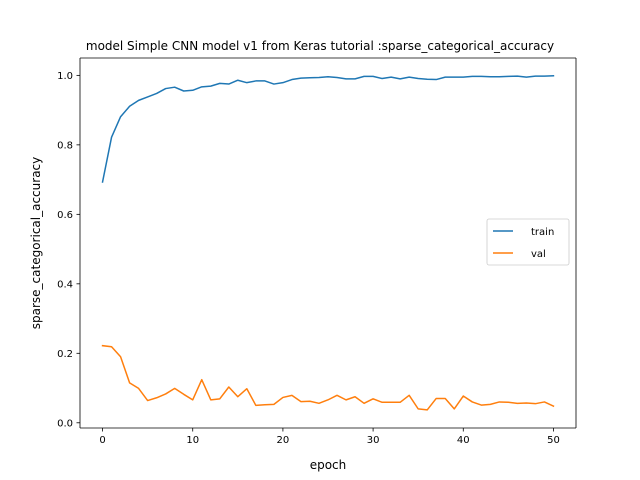  I want to click on legend-label-val: val, so click(538, 254).